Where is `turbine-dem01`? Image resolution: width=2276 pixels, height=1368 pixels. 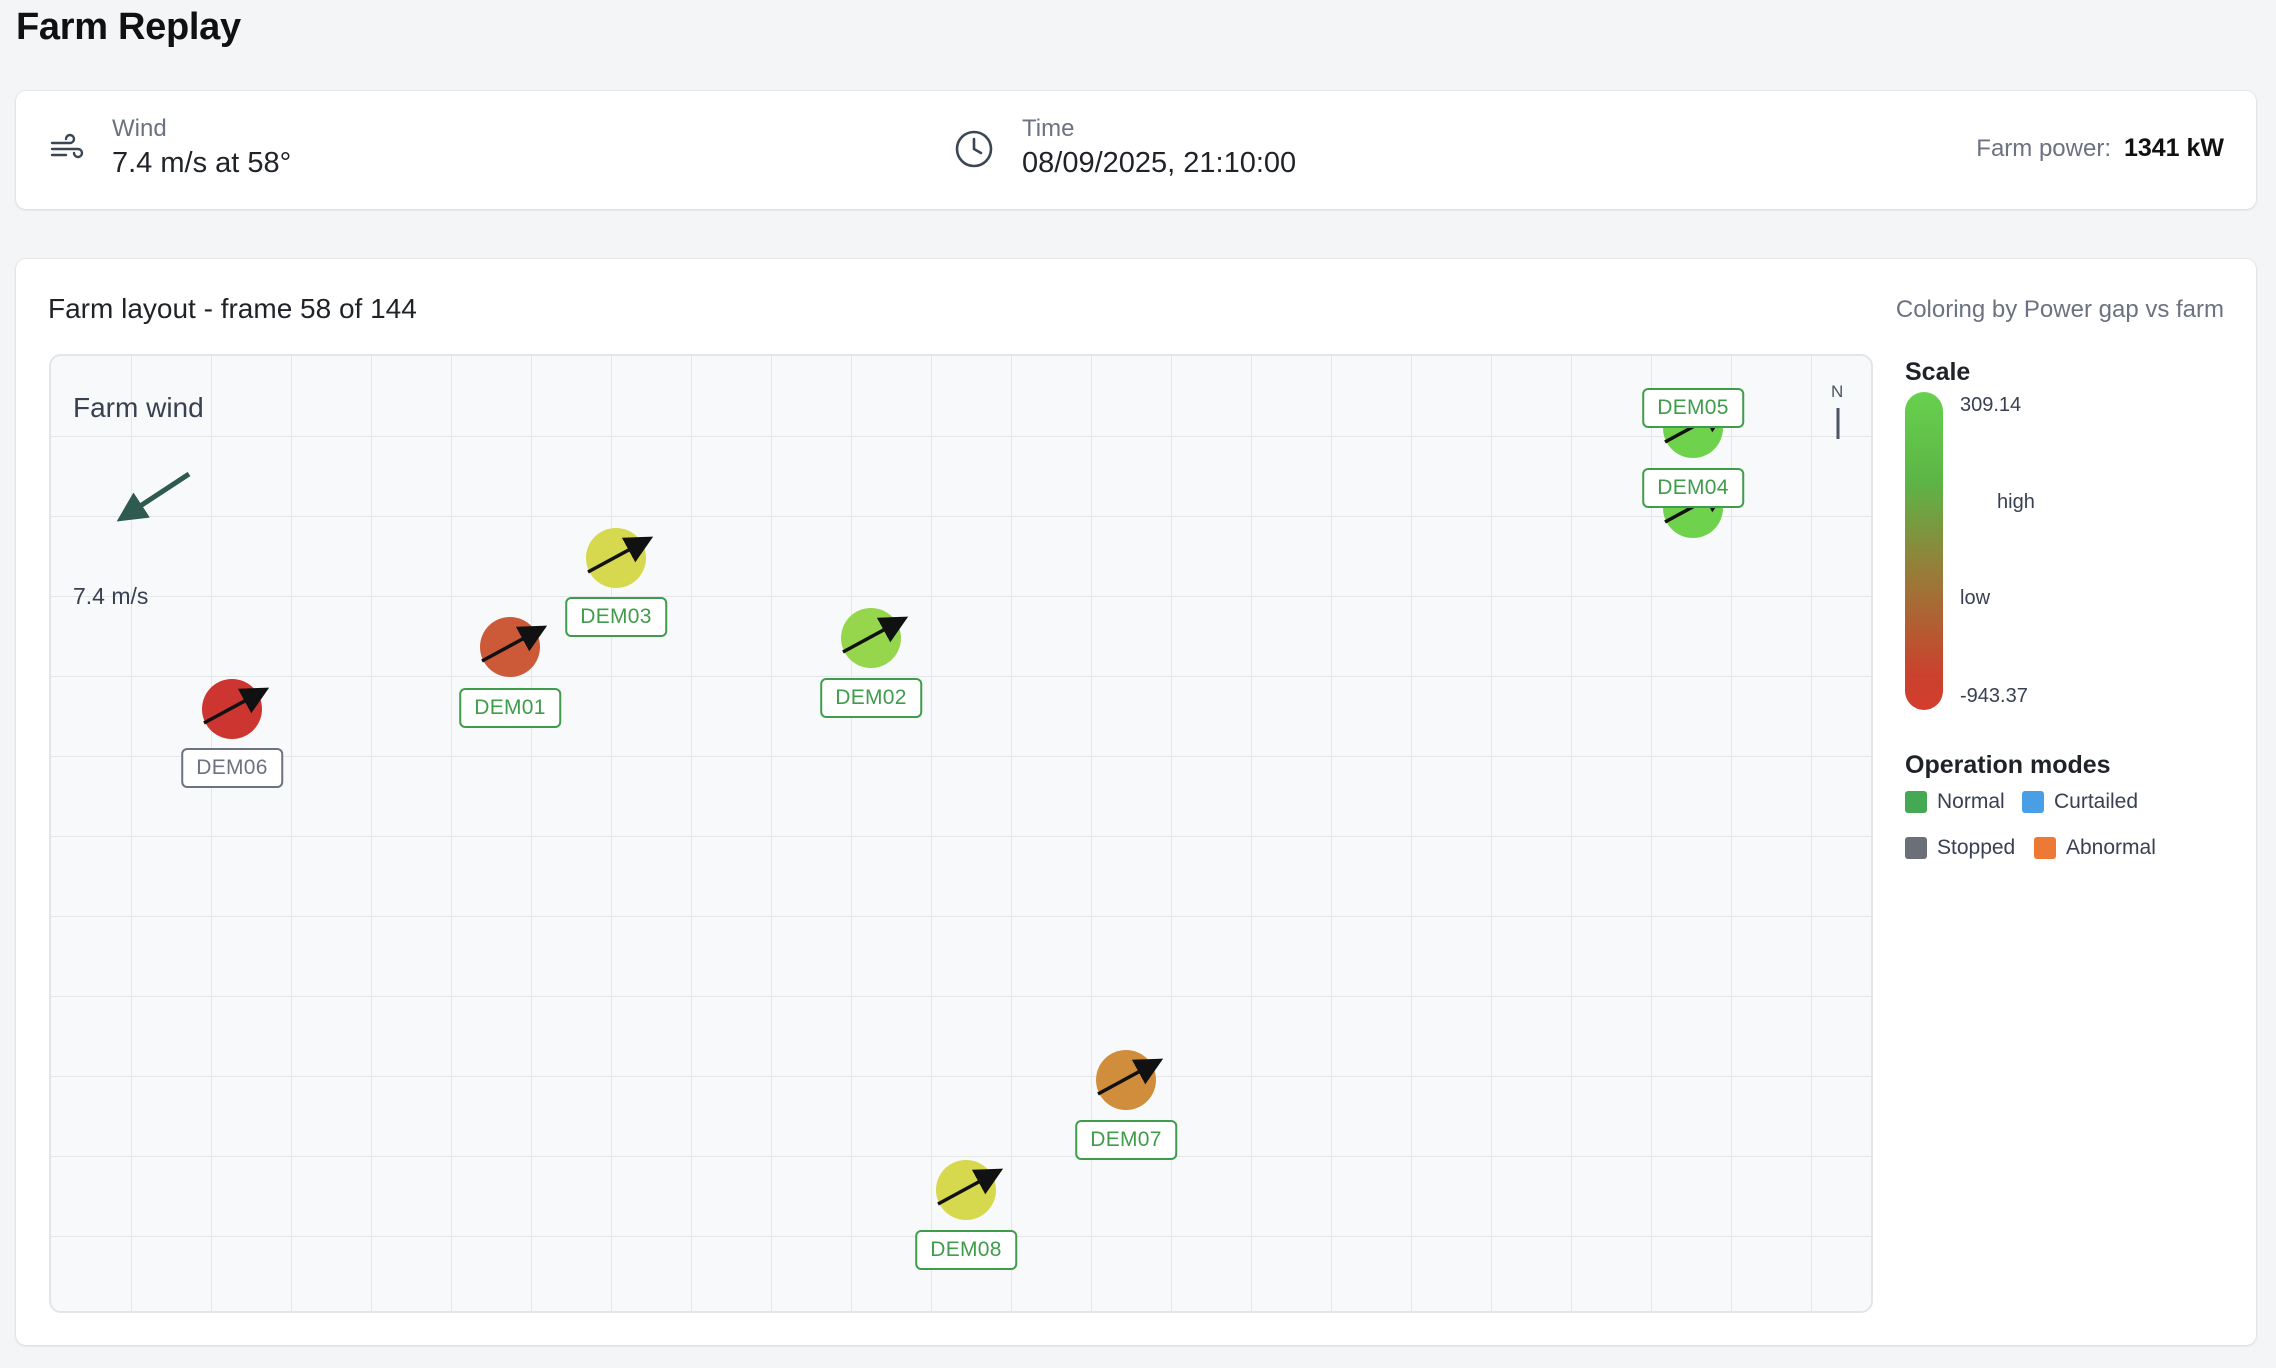 turbine-dem01 is located at coordinates (514, 647).